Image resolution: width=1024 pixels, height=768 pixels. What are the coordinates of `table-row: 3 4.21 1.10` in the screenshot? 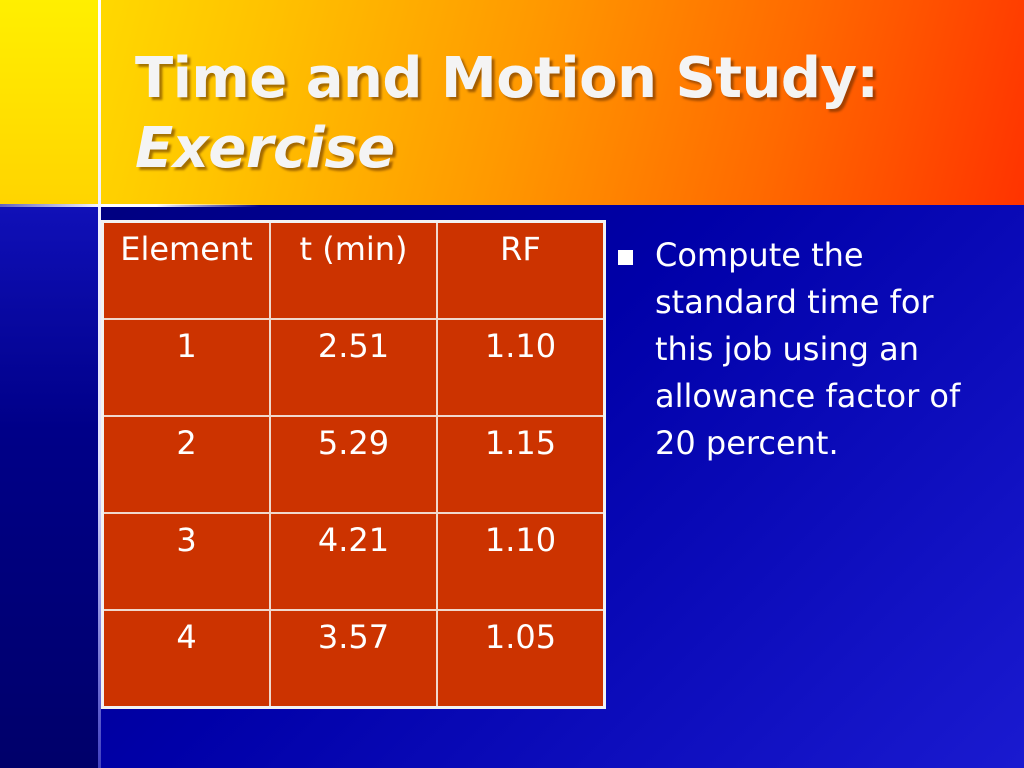 It's located at (353, 561).